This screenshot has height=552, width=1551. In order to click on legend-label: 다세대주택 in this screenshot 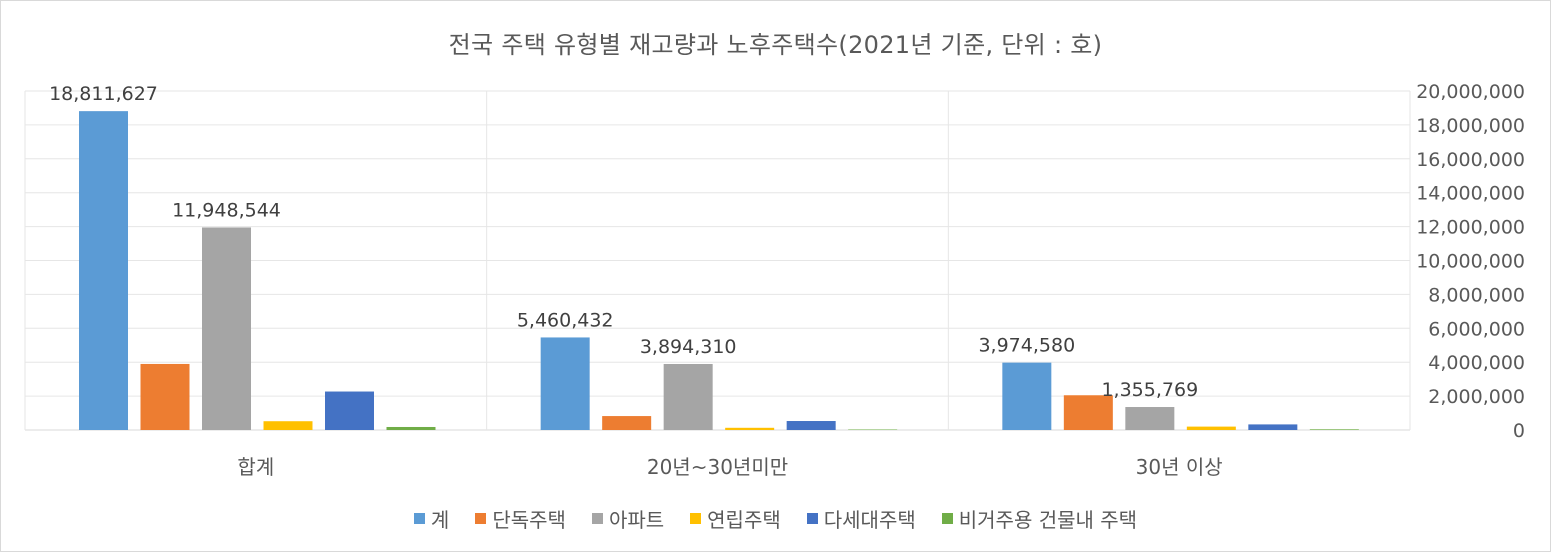, I will do `click(869, 520)`.